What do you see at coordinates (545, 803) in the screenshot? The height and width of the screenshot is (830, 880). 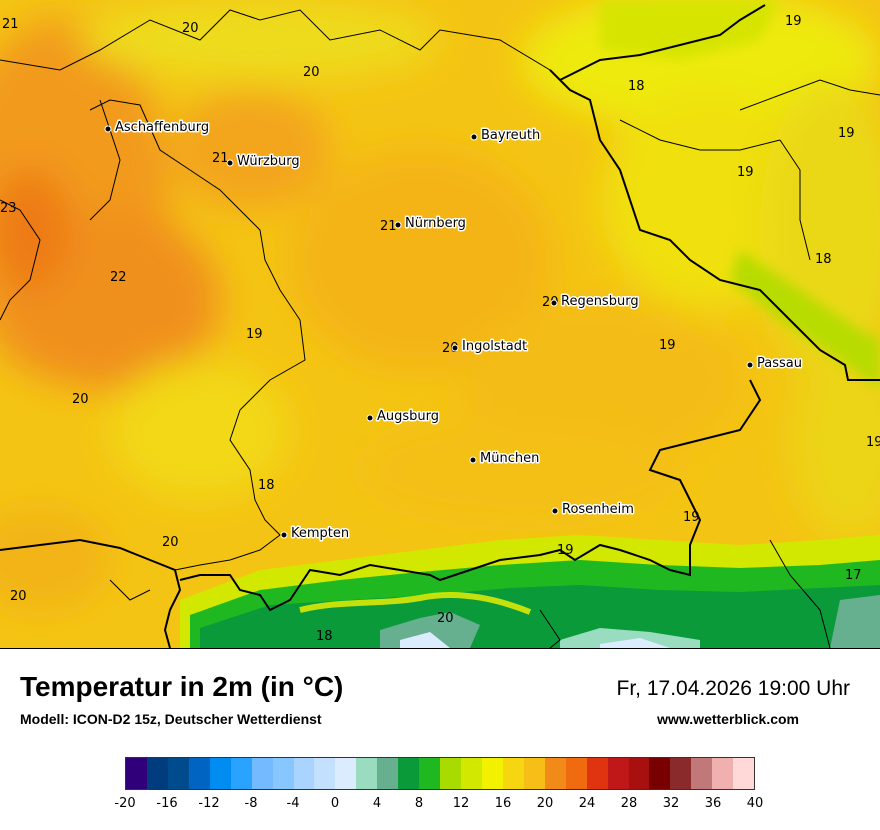 I see `legend-tick: 20` at bounding box center [545, 803].